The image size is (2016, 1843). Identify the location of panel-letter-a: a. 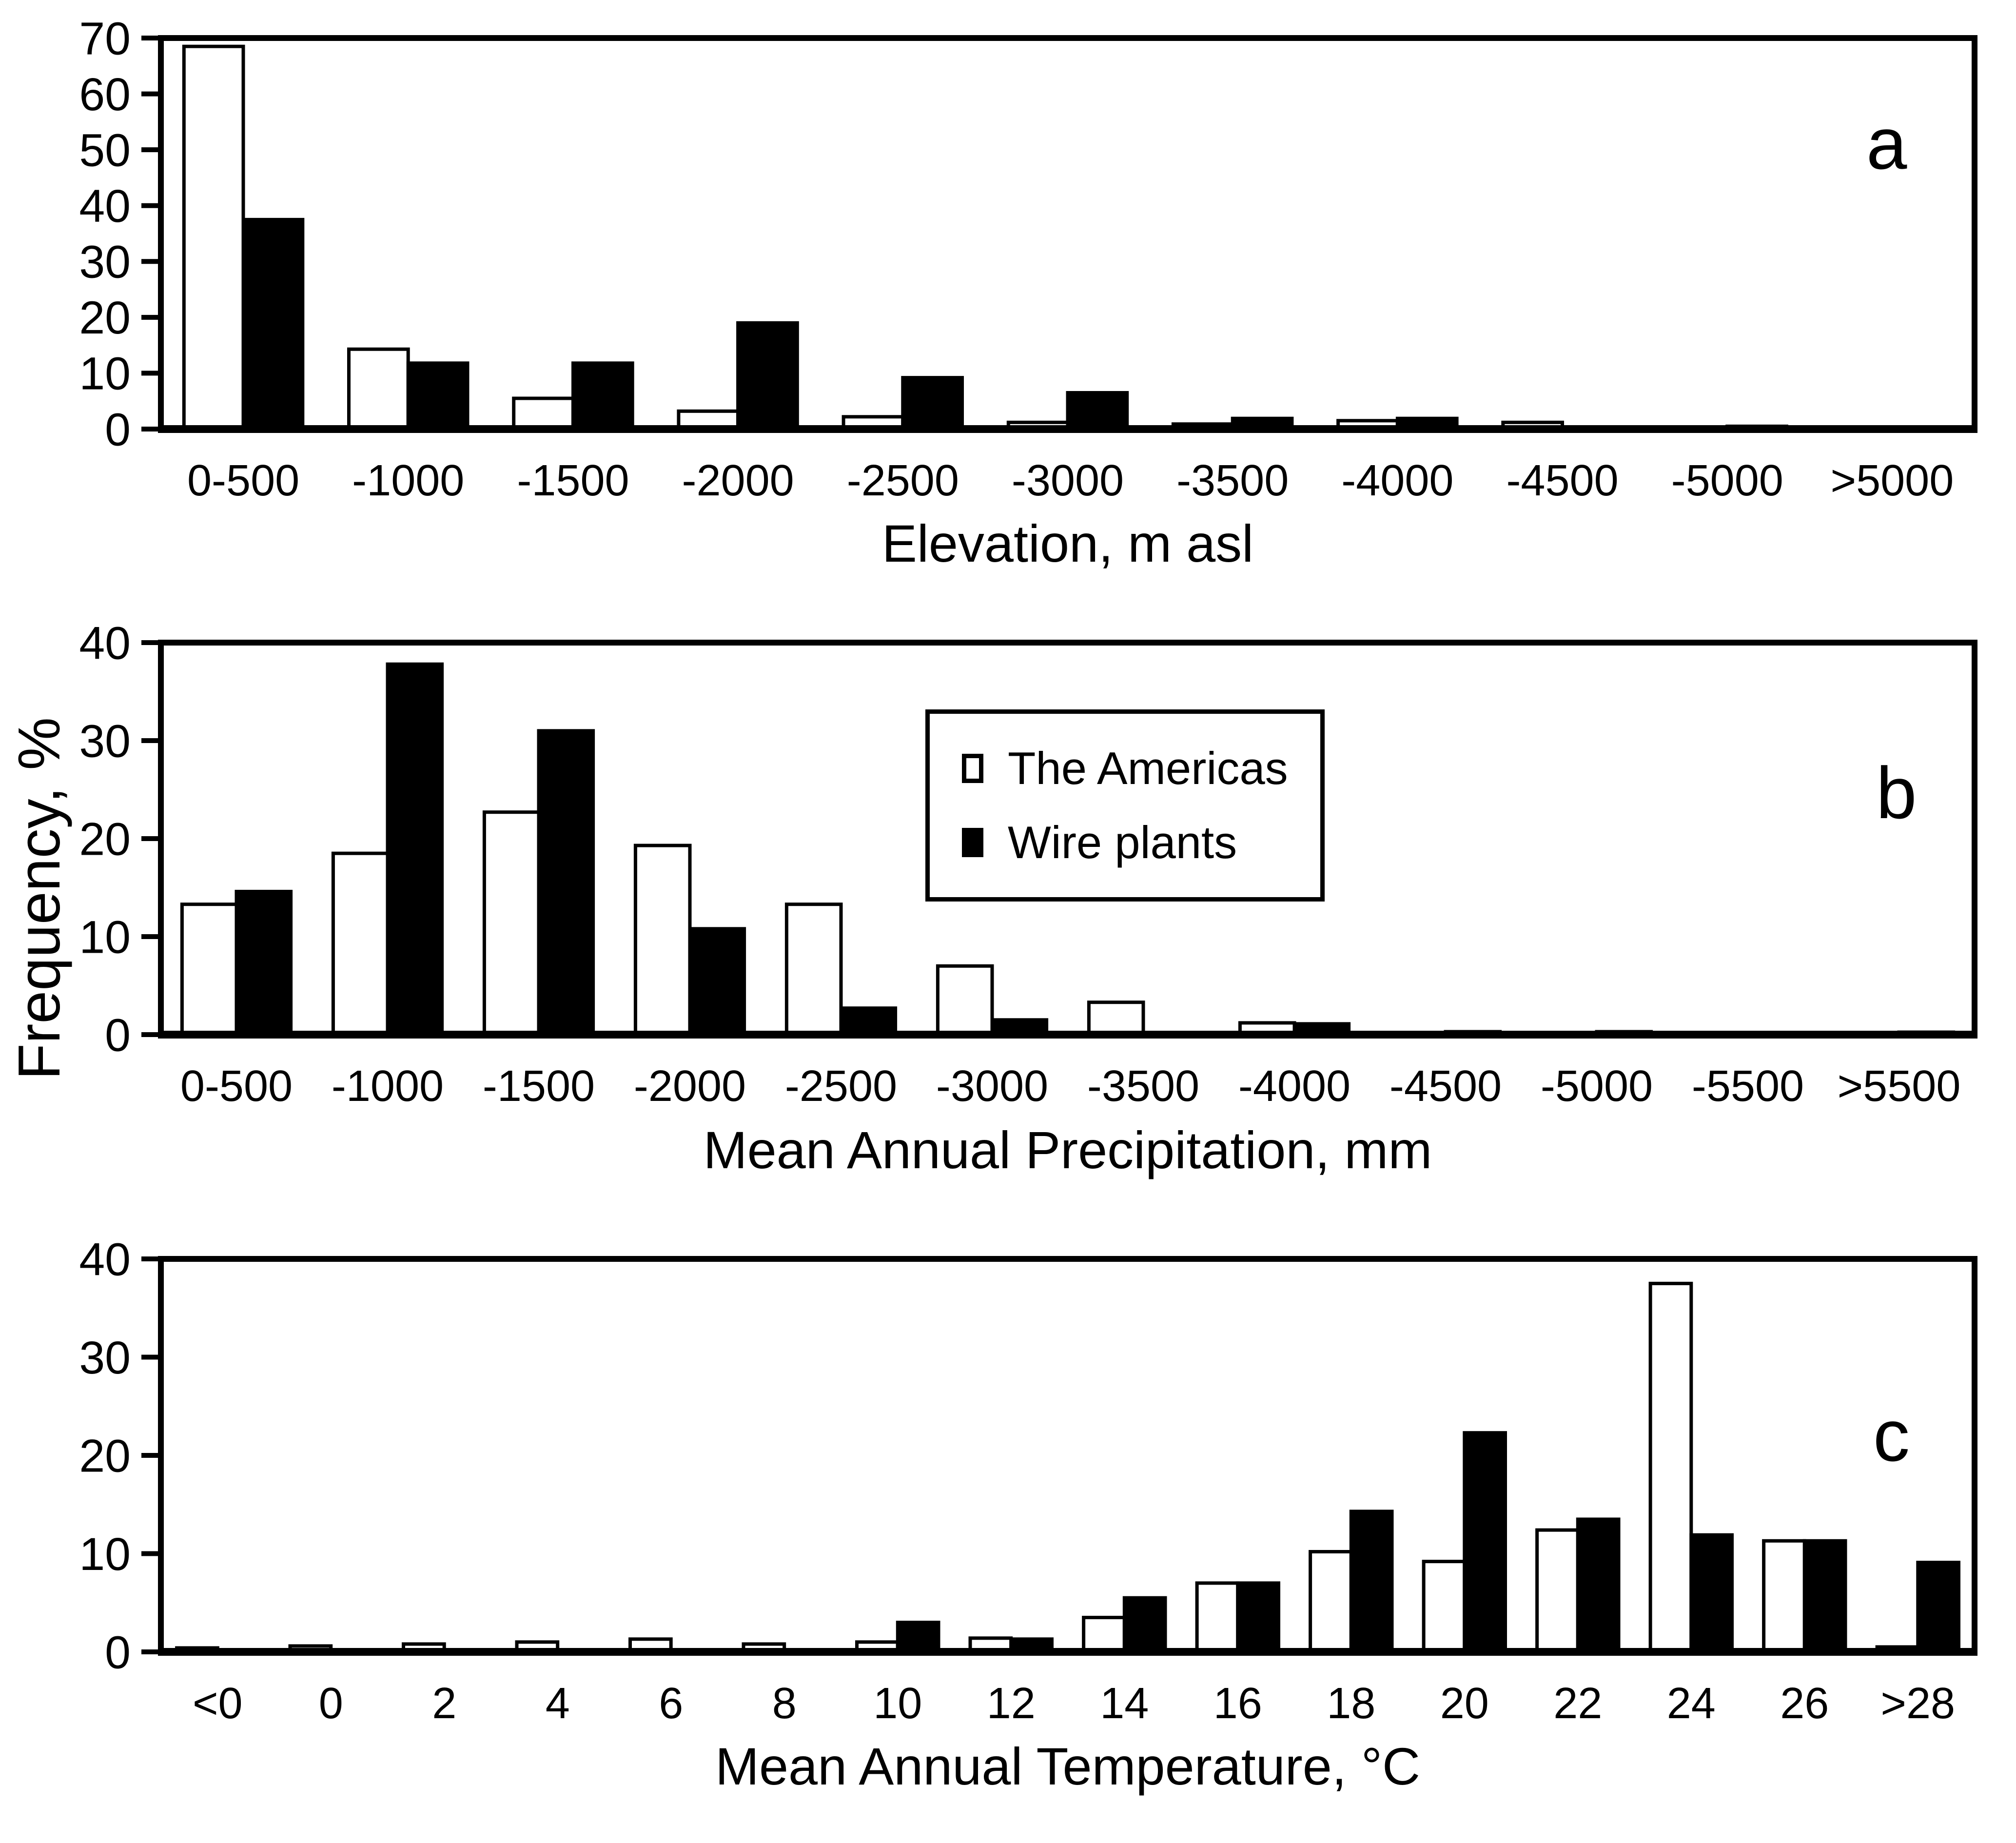
(1886, 143).